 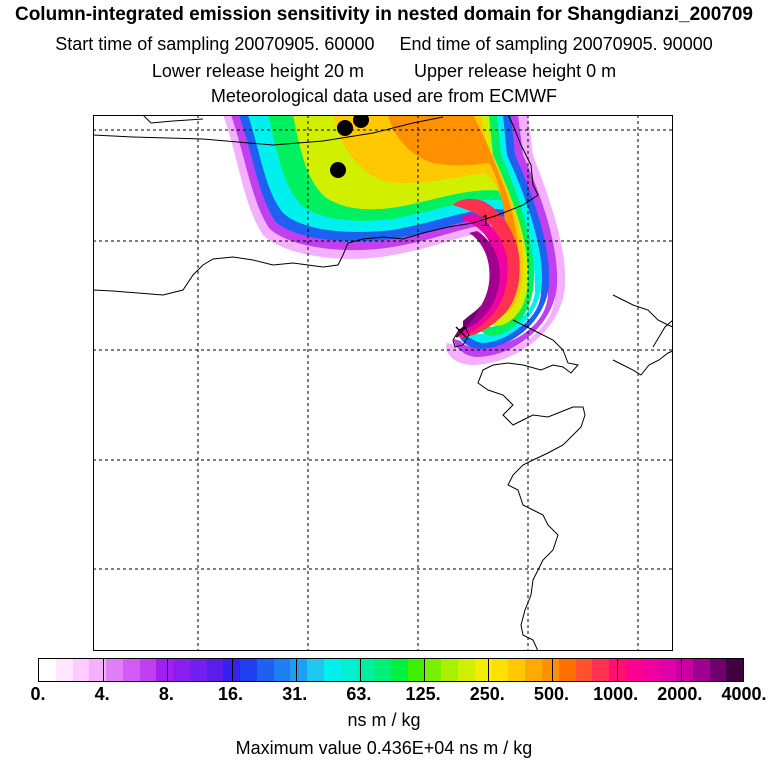 What do you see at coordinates (384, 720) in the screenshot?
I see `colorbar-units: ns m / kg` at bounding box center [384, 720].